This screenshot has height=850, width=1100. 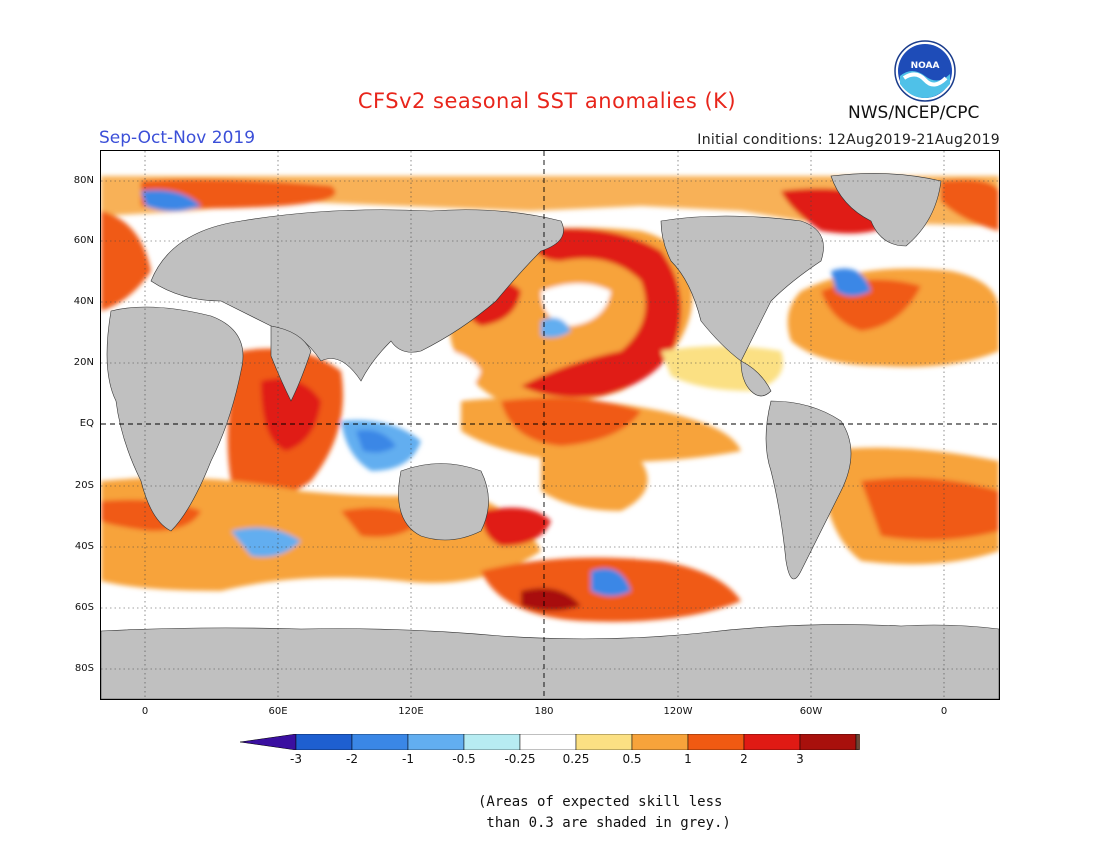 What do you see at coordinates (86, 423) in the screenshot?
I see `lat-label: EQ` at bounding box center [86, 423].